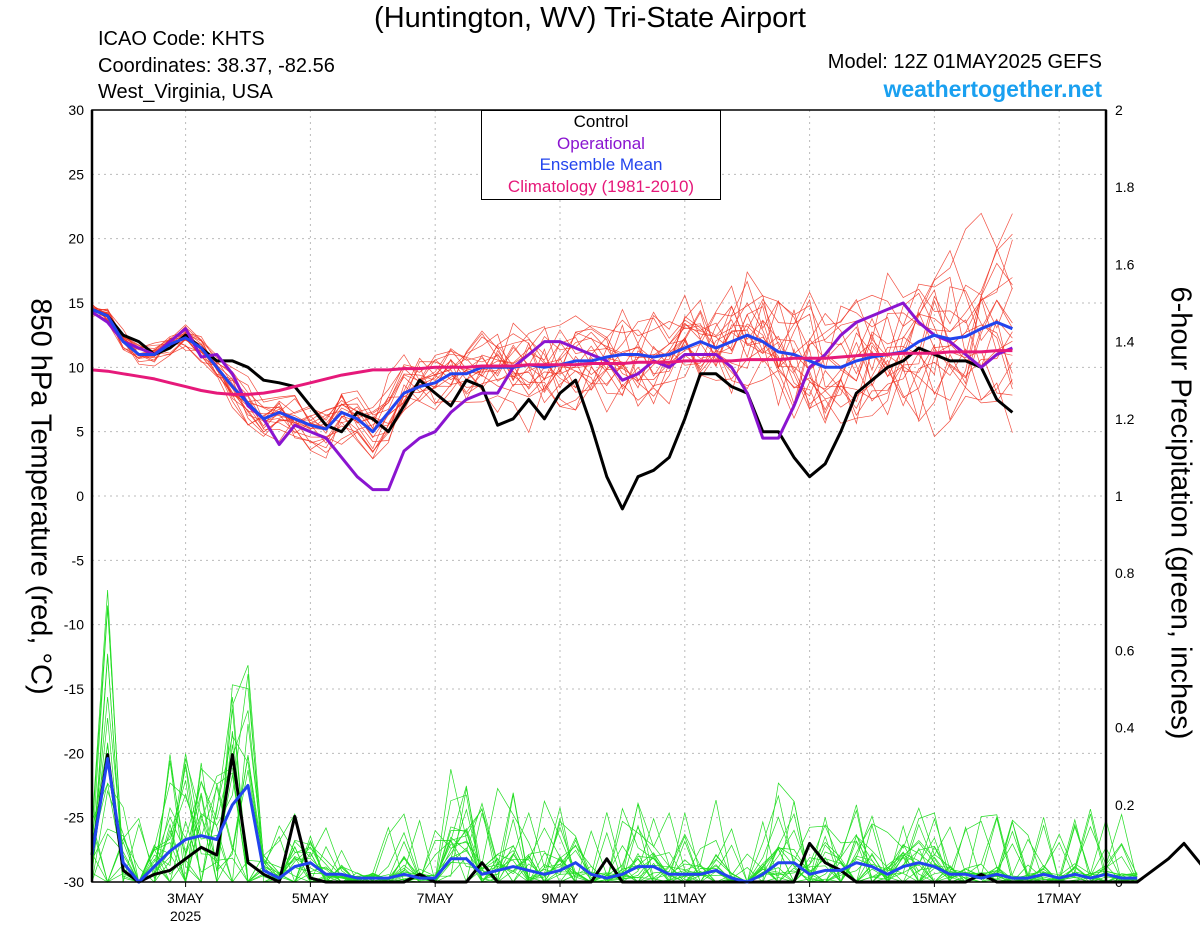  Describe the element at coordinates (185, 916) in the screenshot. I see `x-year-label: 2025` at that location.